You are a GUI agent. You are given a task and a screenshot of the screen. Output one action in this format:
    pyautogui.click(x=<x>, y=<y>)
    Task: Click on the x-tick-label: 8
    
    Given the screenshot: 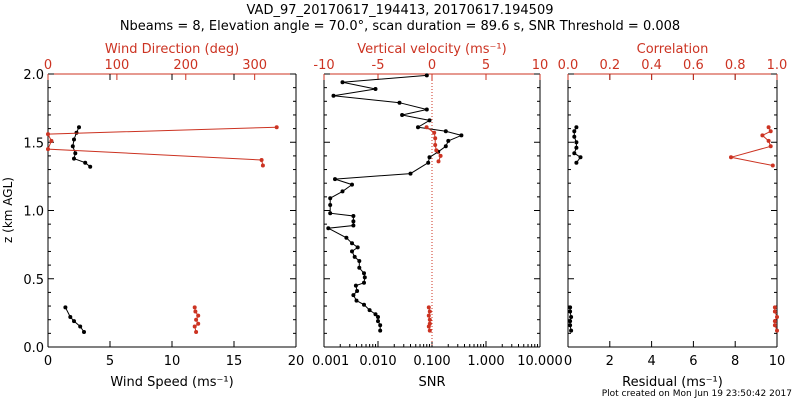 What is the action you would take?
    pyautogui.click(x=735, y=361)
    